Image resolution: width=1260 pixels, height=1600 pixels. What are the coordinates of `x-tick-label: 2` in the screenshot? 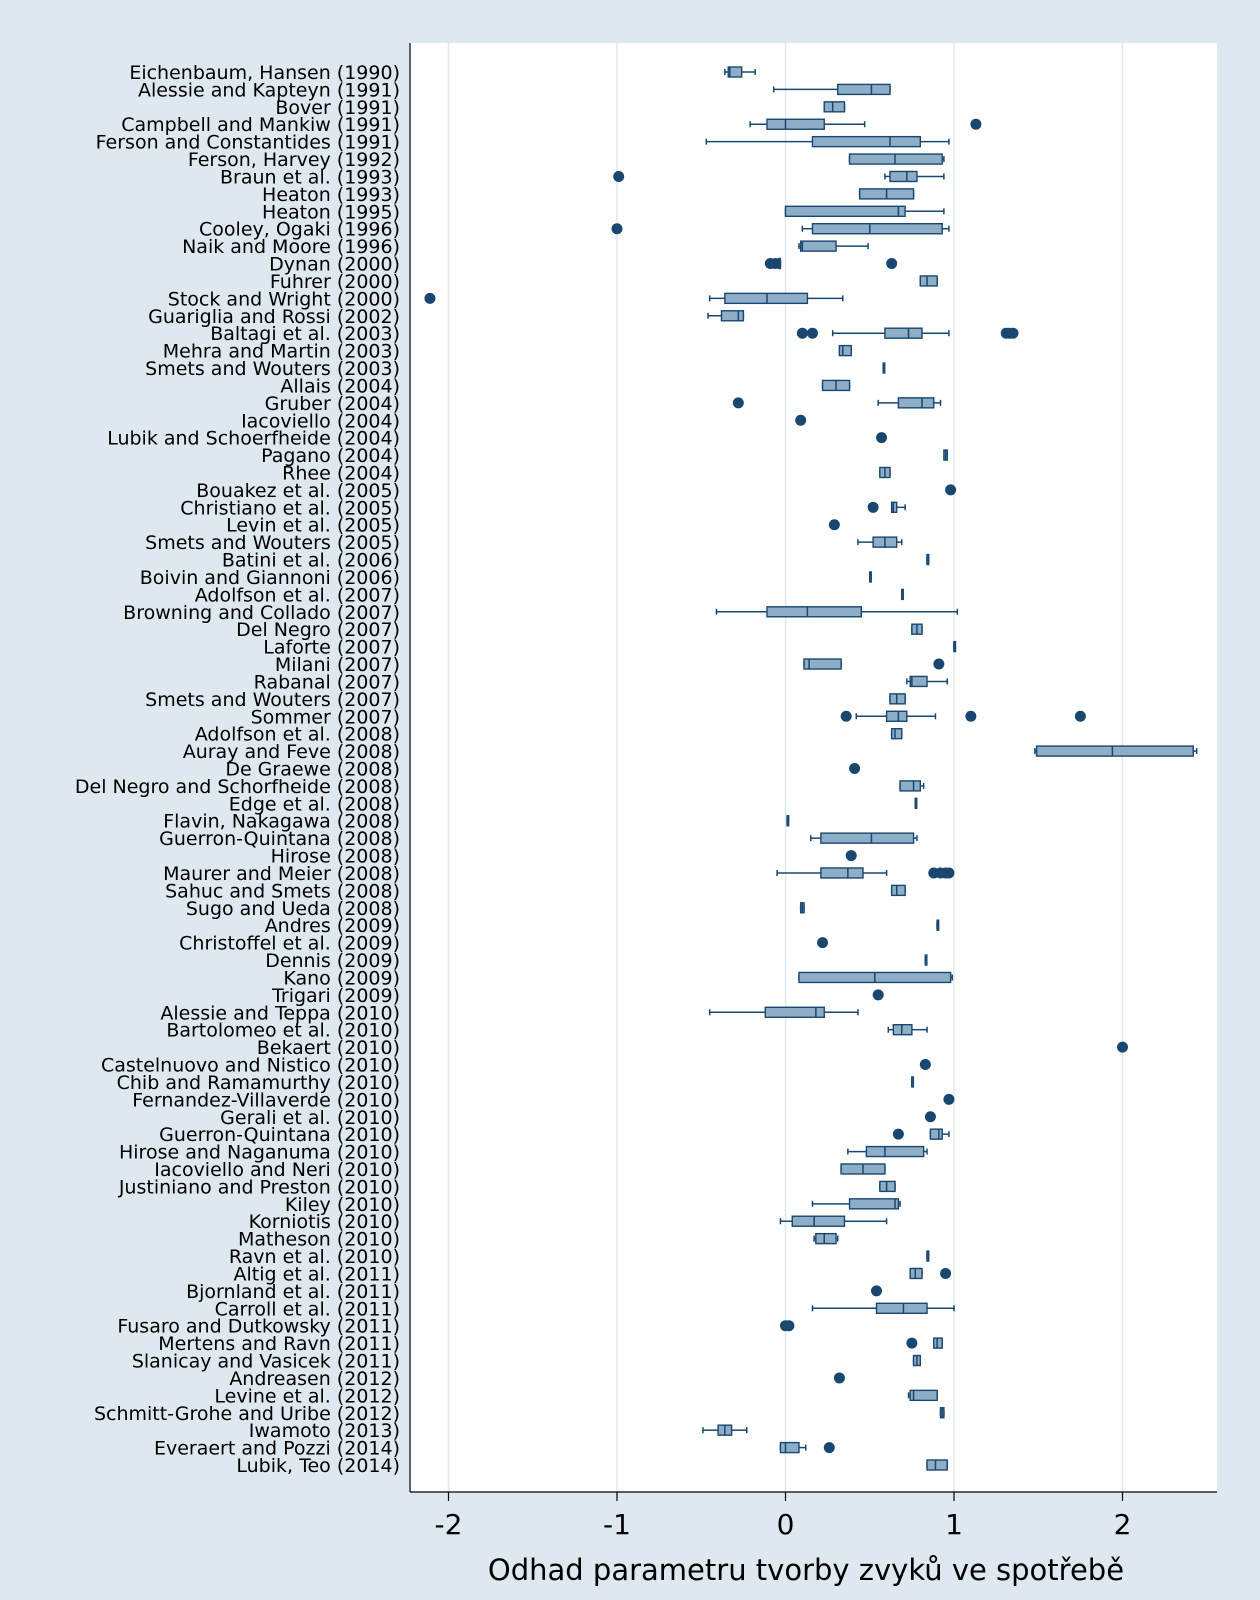 It's located at (1123, 1524).